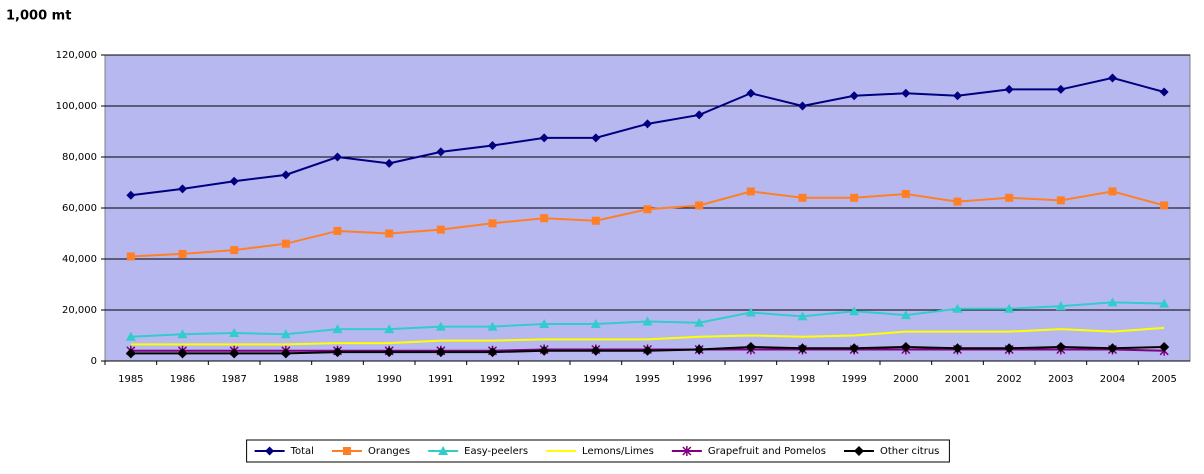 The width and height of the screenshot is (1204, 474). Describe the element at coordinates (182, 379) in the screenshot. I see `x-tick-label: 1986` at that location.